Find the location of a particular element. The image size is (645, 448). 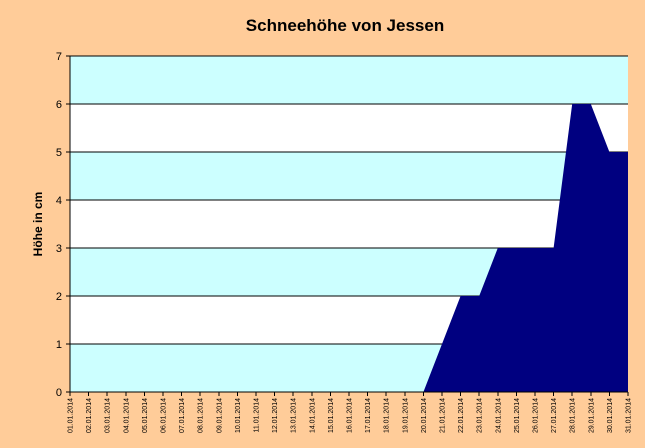

y-tick-label: 4 is located at coordinates (59, 201).